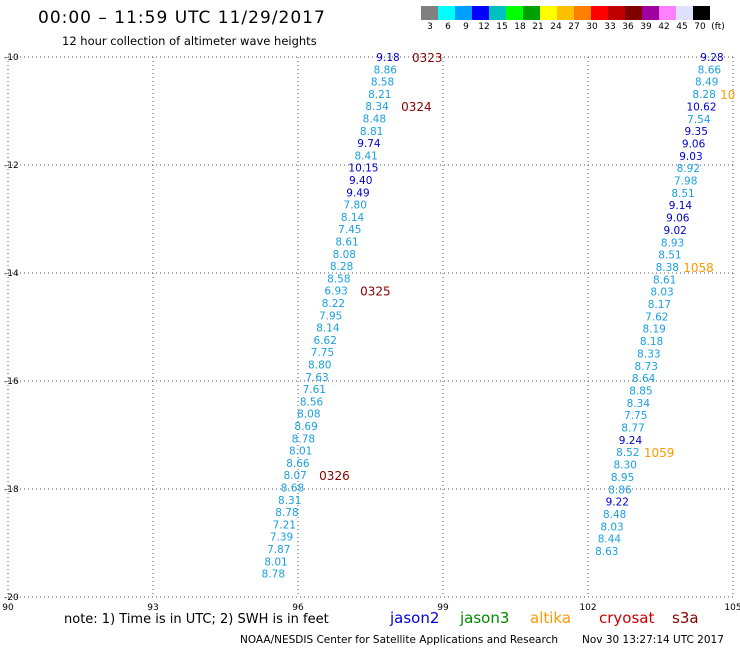 Image resolution: width=740 pixels, height=650 pixels. Describe the element at coordinates (659, 305) in the screenshot. I see `swh-label: 8.17` at that location.